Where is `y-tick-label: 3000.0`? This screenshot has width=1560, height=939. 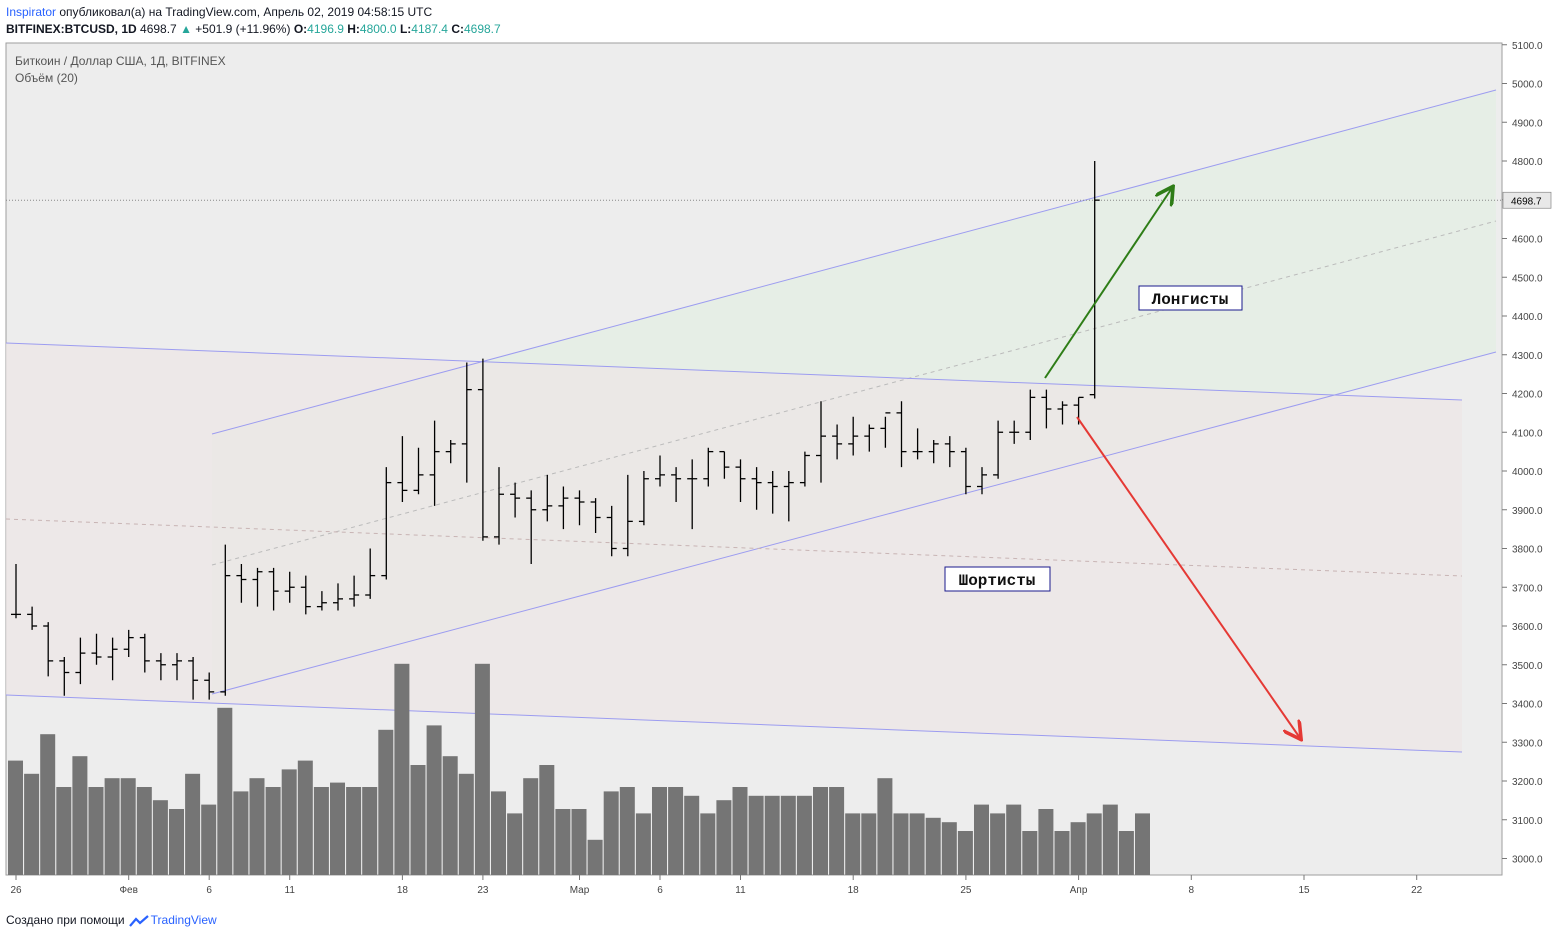
y-tick-label: 3000.0 is located at coordinates (1527, 860).